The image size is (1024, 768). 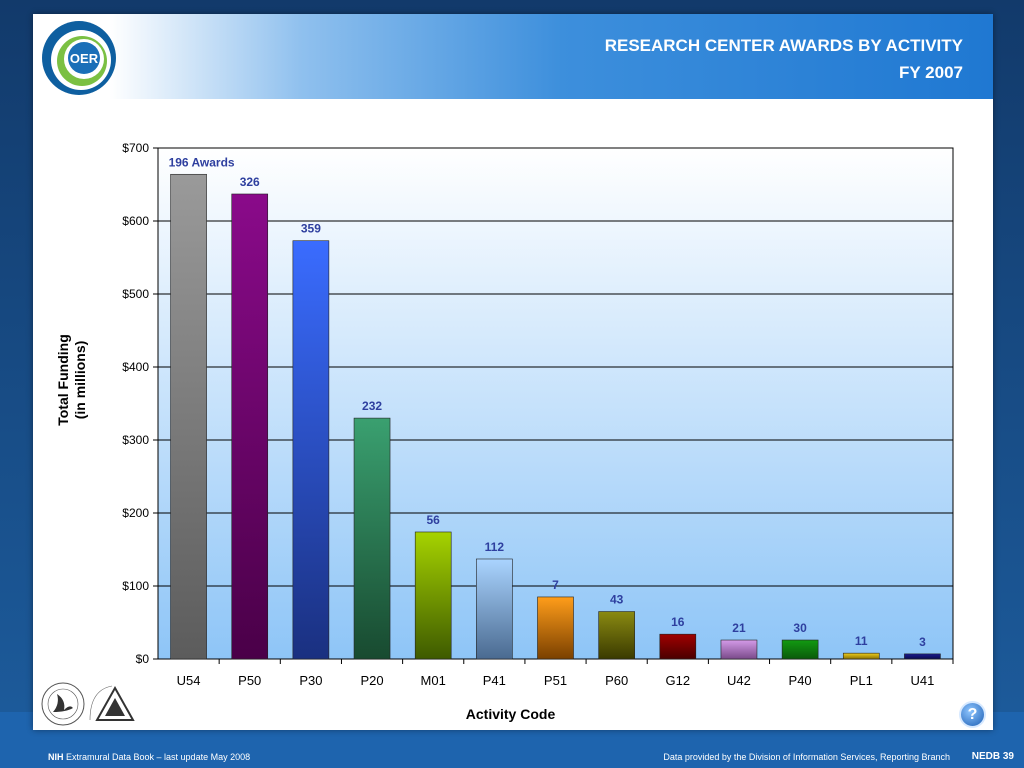 I want to click on oer-logo-icon: OER, so click(x=79, y=58).